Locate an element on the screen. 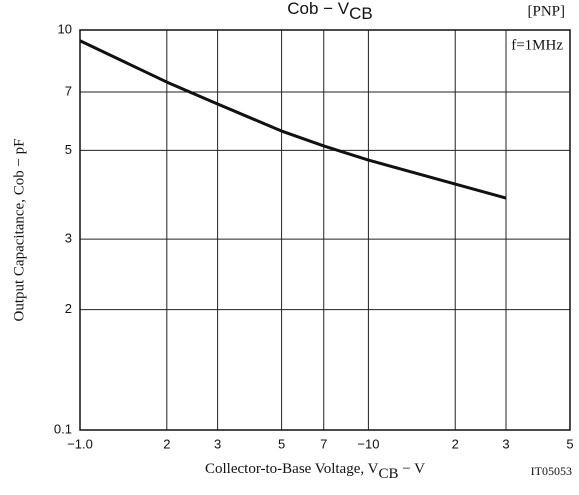 Image resolution: width=579 pixels, height=495 pixels. y-tick-label: 7 is located at coordinates (68, 90).